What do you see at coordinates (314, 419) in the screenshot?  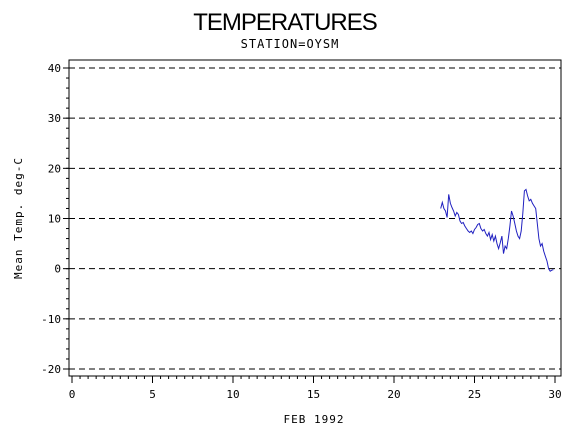 I see `x-axis-label: FEB 1992` at bounding box center [314, 419].